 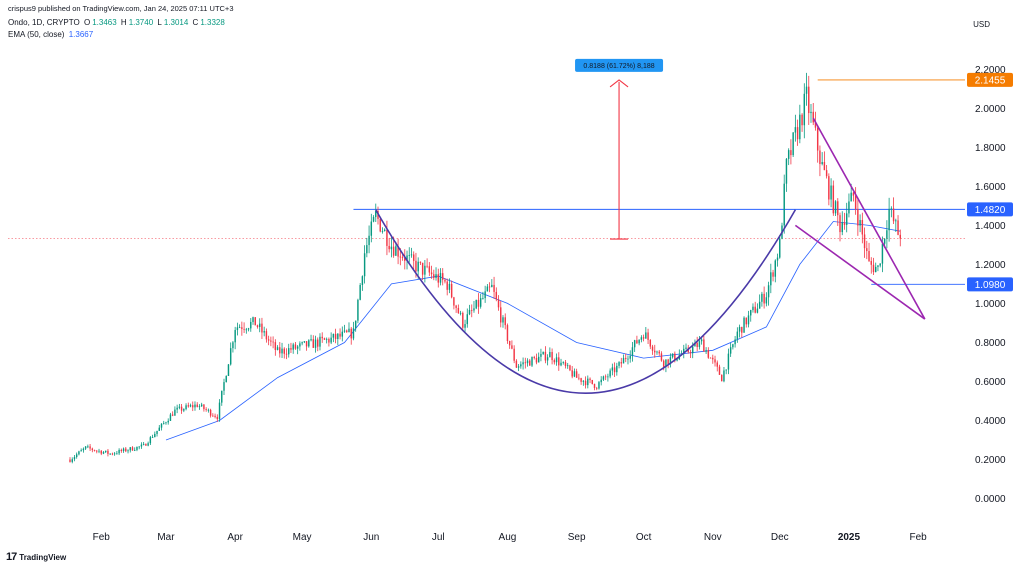 What do you see at coordinates (981, 24) in the screenshot?
I see `currency-label: USD` at bounding box center [981, 24].